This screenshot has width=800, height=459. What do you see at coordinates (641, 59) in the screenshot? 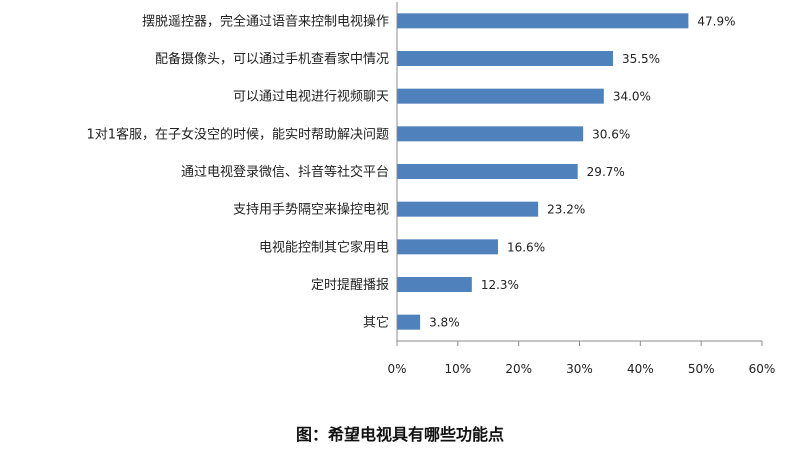
I see `value-label: 35.5%` at bounding box center [641, 59].